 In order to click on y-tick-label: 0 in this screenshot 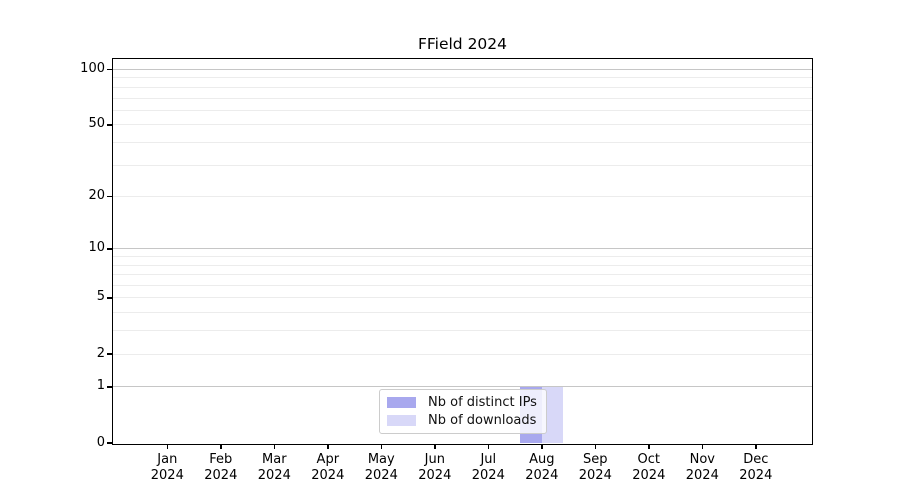, I will do `click(100, 442)`.